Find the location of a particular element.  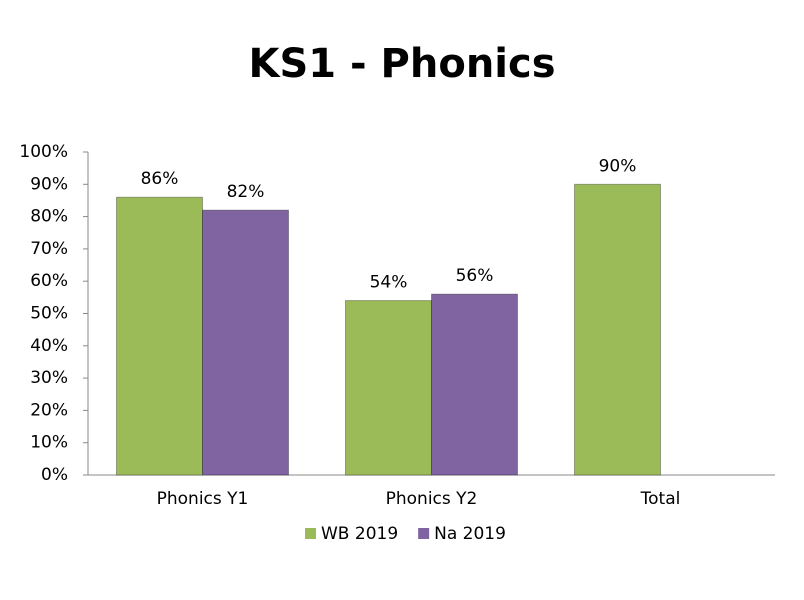

y-tick-label: 70% is located at coordinates (49, 249).